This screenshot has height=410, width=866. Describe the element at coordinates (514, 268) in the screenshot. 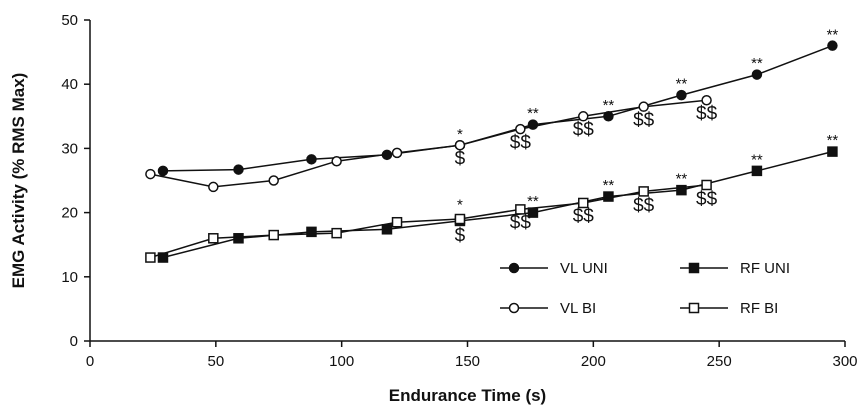

I see `legend-marker-vl-uni` at that location.